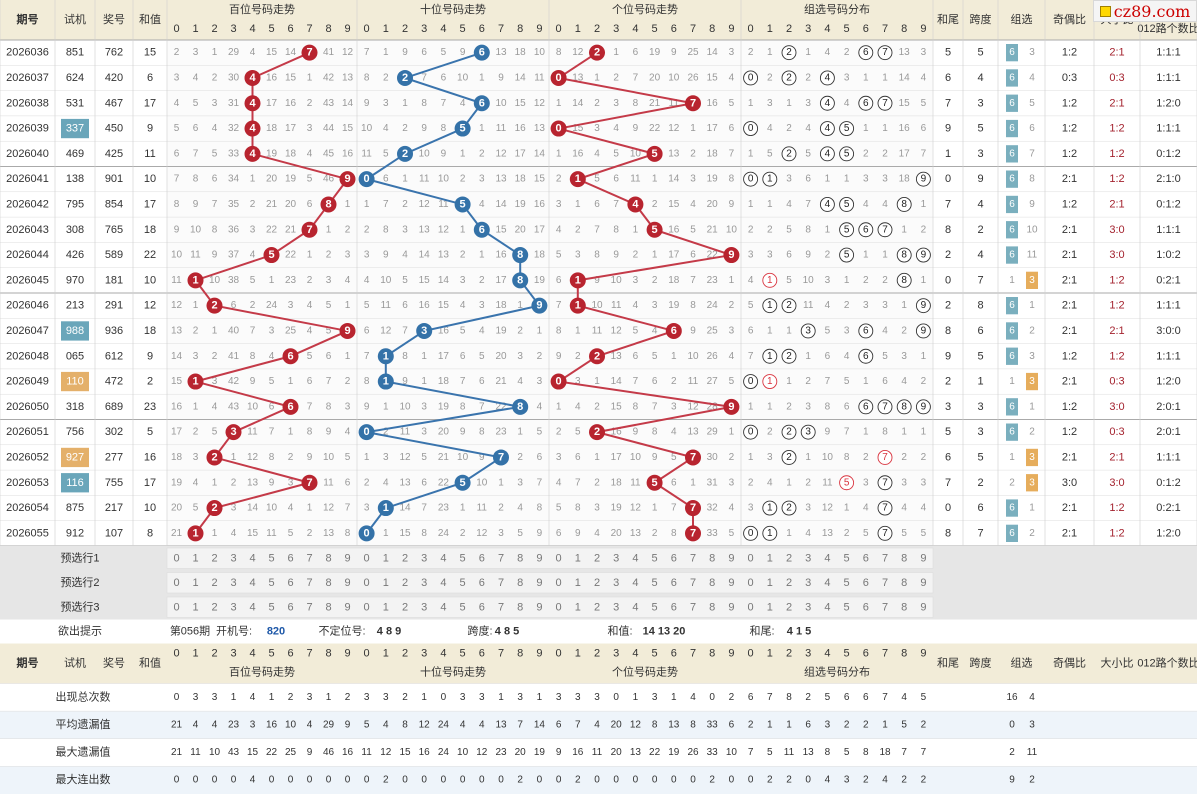 This screenshot has height=799, width=1197. Describe the element at coordinates (482, 29) in the screenshot. I see `header-digit: 6` at that location.